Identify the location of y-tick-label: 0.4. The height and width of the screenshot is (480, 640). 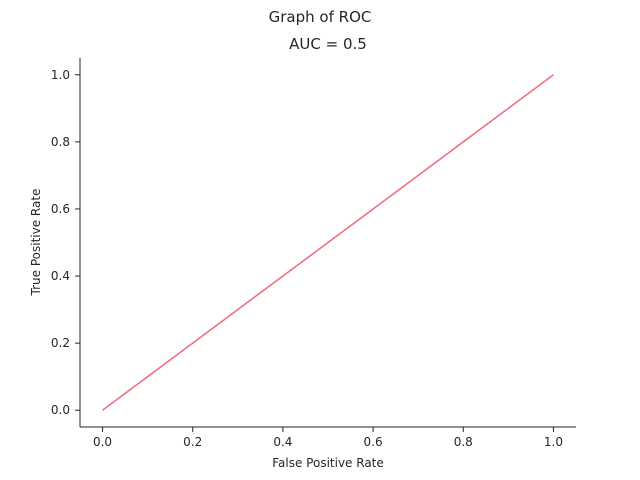
(60, 276).